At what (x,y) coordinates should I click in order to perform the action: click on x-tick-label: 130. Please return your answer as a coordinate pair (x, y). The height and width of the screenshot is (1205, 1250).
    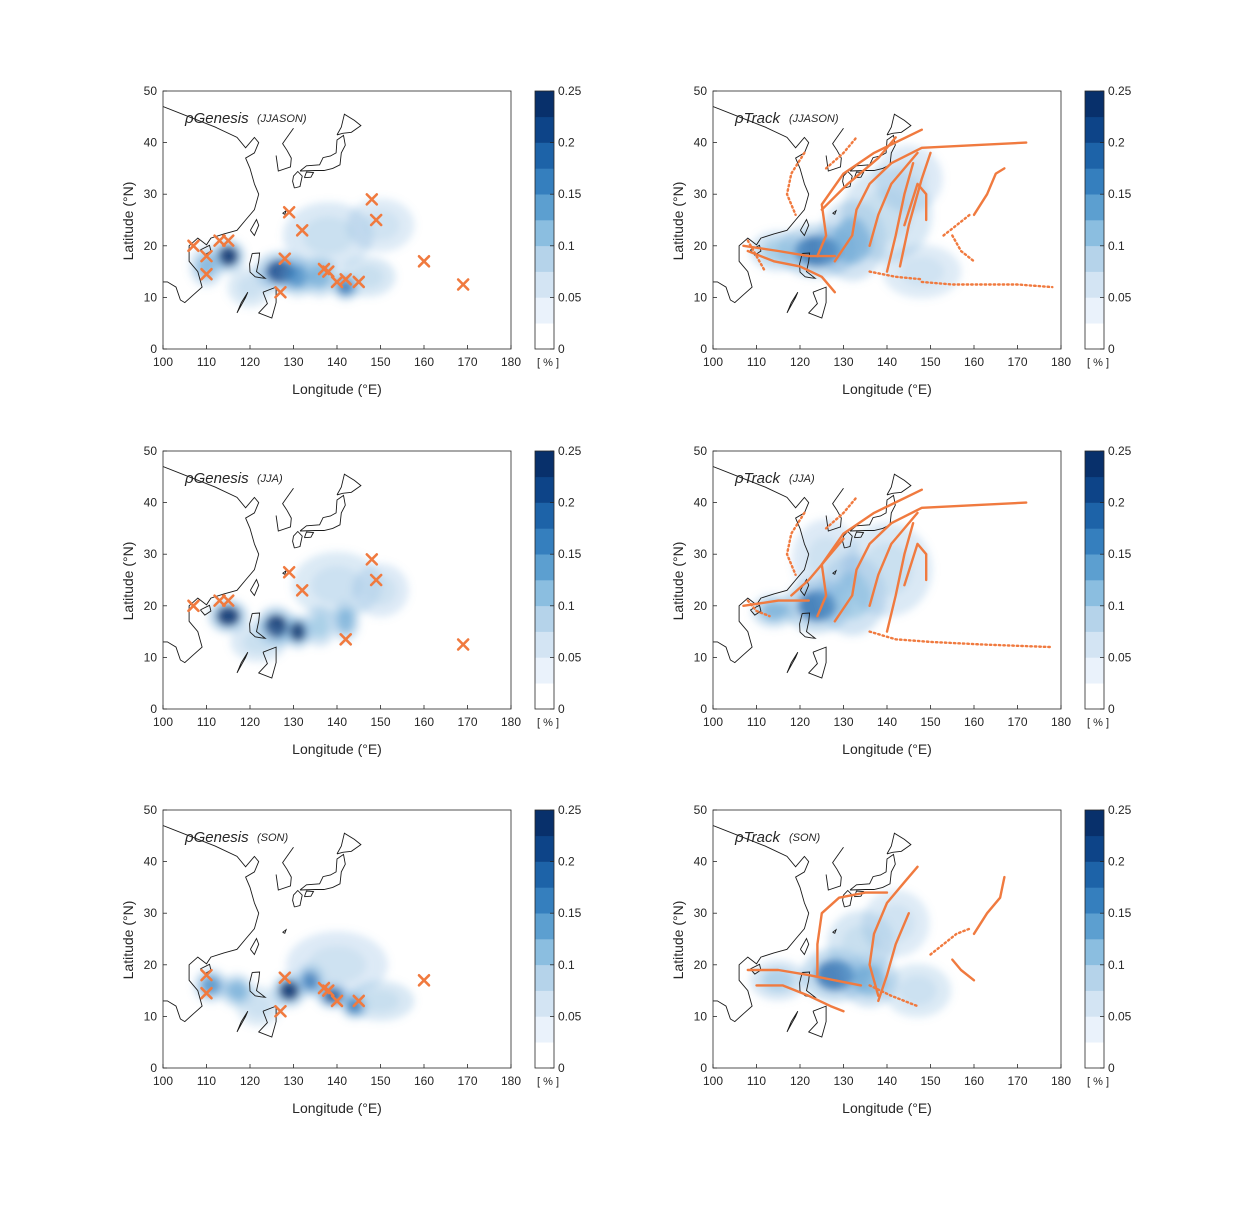
    Looking at the image, I should click on (293, 722).